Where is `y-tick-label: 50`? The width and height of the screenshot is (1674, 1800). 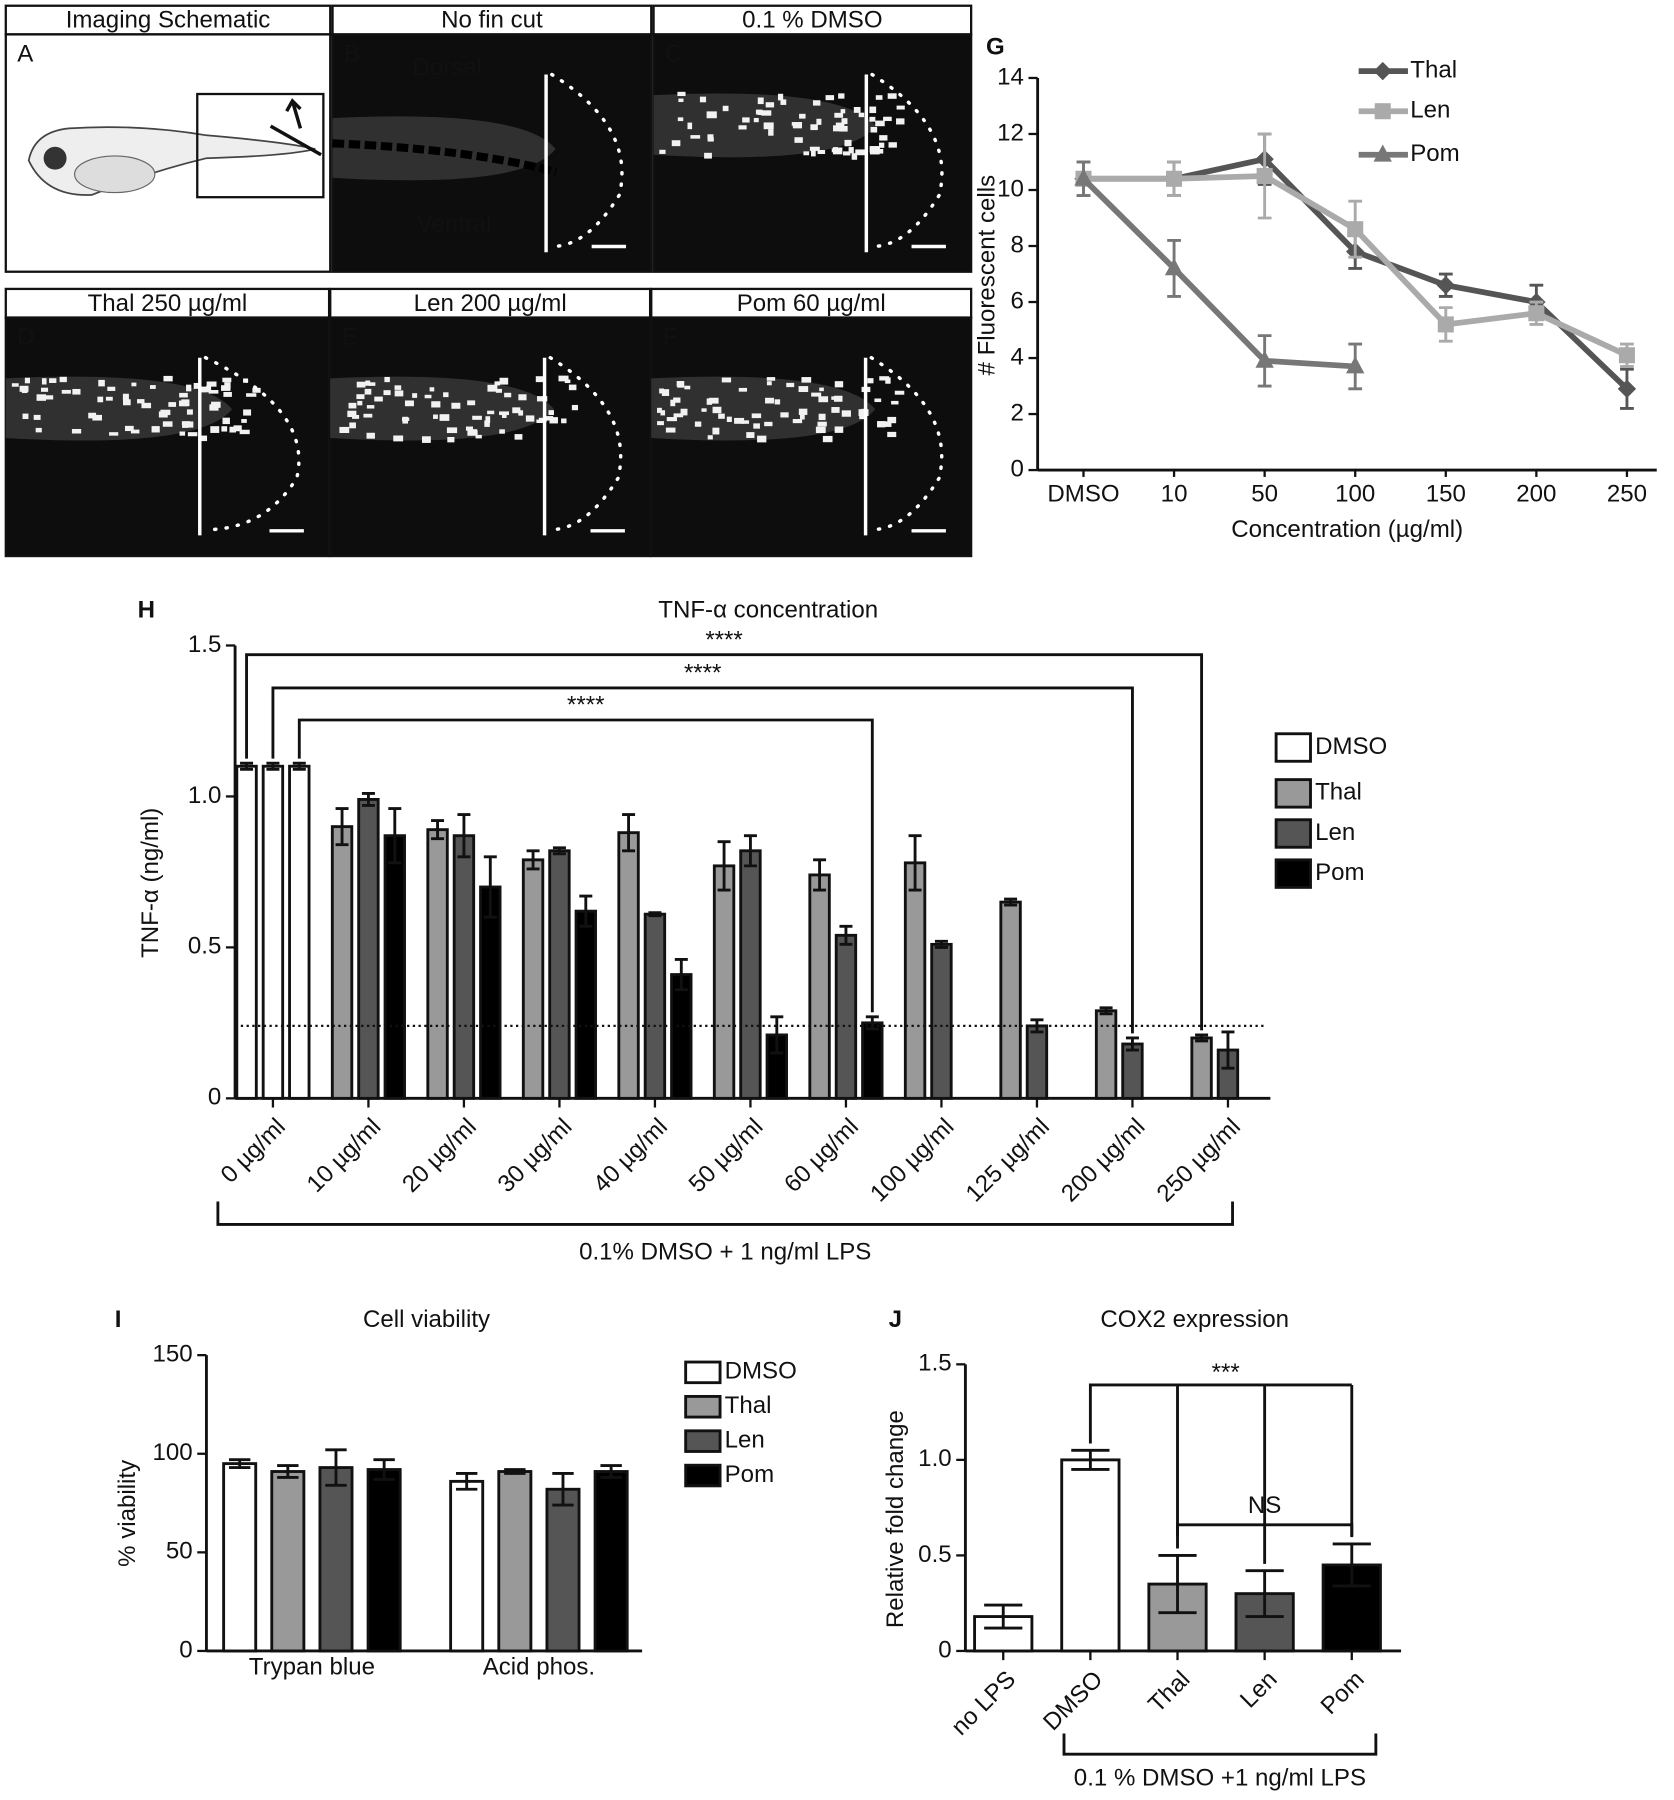
y-tick-label: 50 is located at coordinates (179, 1551).